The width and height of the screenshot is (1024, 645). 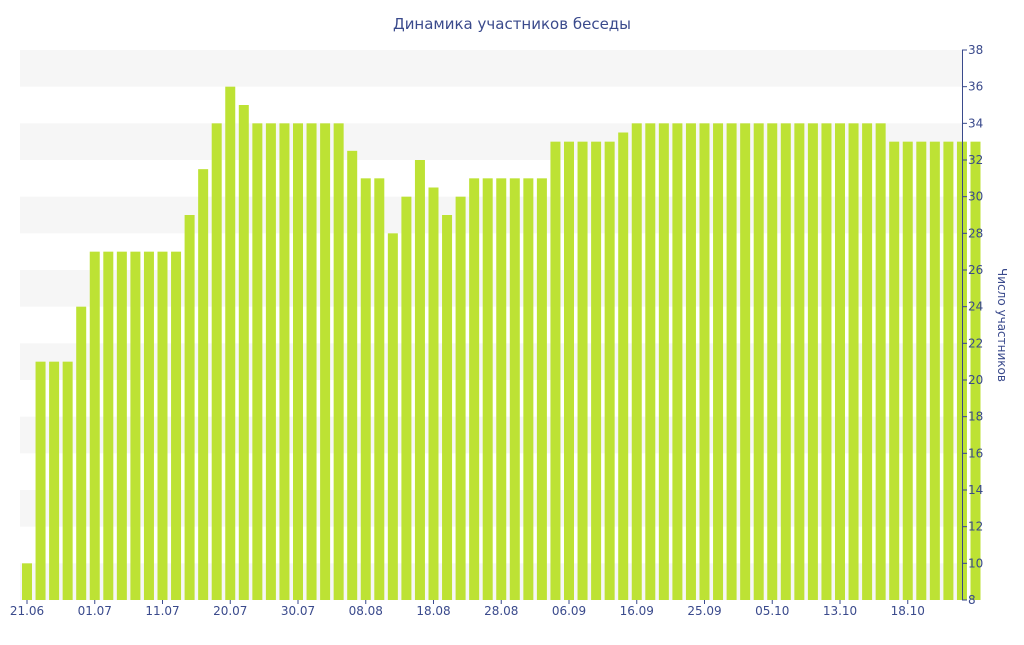 What do you see at coordinates (95, 611) in the screenshot?
I see `x-tick-label: 01.07` at bounding box center [95, 611].